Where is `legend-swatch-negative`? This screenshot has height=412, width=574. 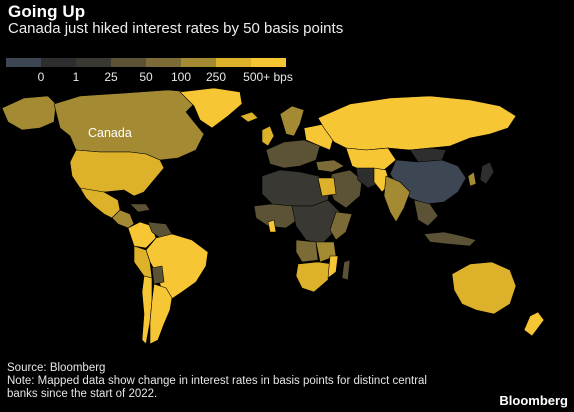
legend-swatch-negative is located at coordinates (23, 62).